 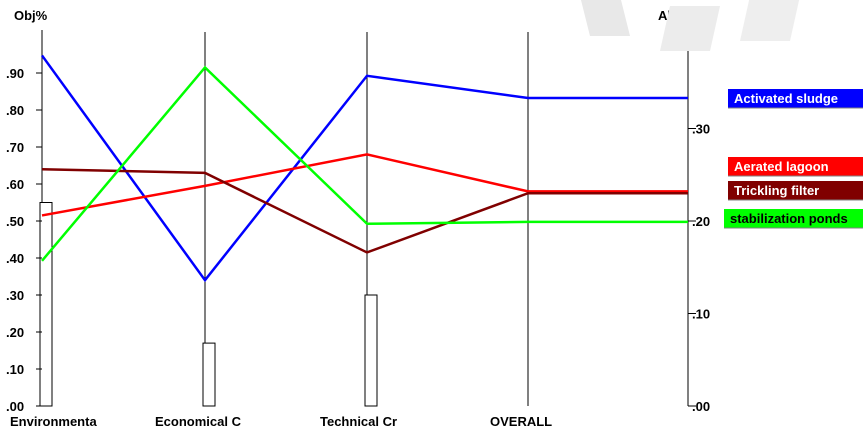 I want to click on left-tick-label: .70, so click(x=15, y=147).